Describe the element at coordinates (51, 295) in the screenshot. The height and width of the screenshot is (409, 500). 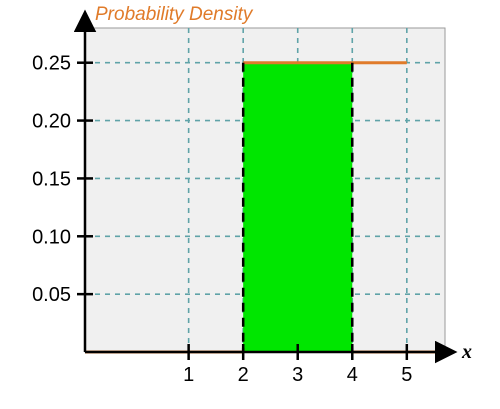
I see `y-tick-label: 0.05` at that location.